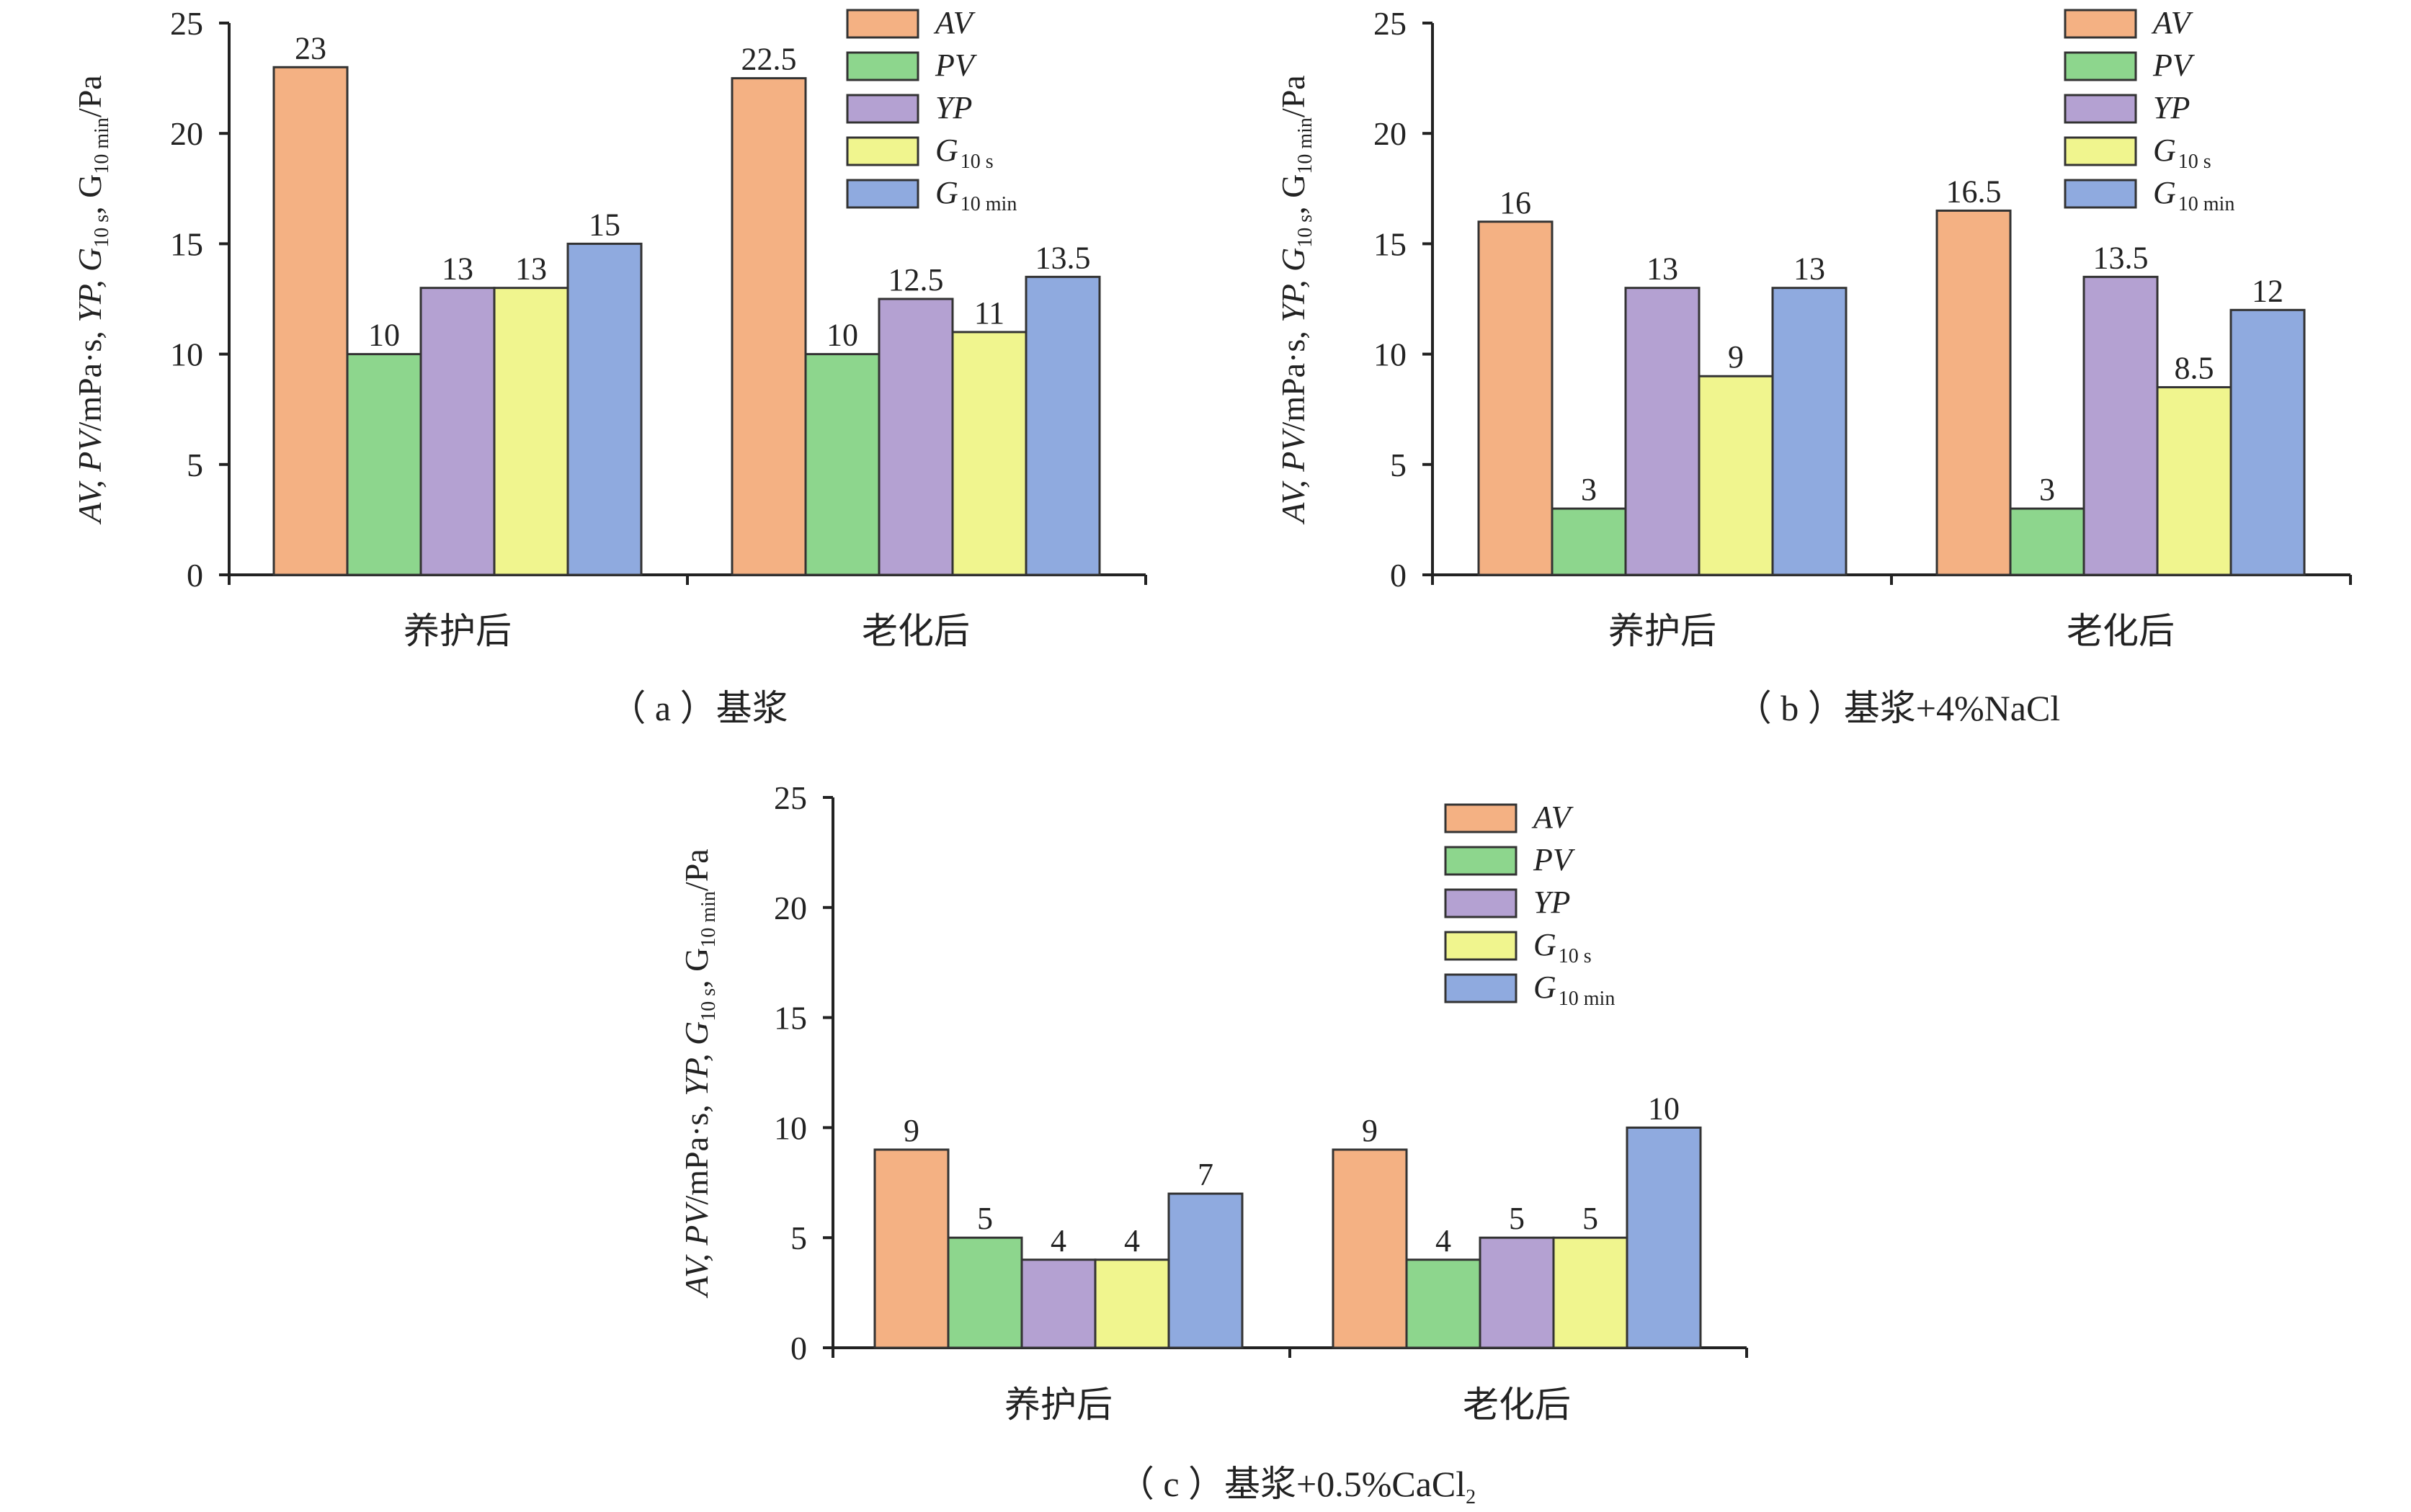 This screenshot has height=1512, width=2411. Describe the element at coordinates (1898, 708) in the screenshot. I see `figure-caption: （ b ）基浆+4%NaCl` at that location.